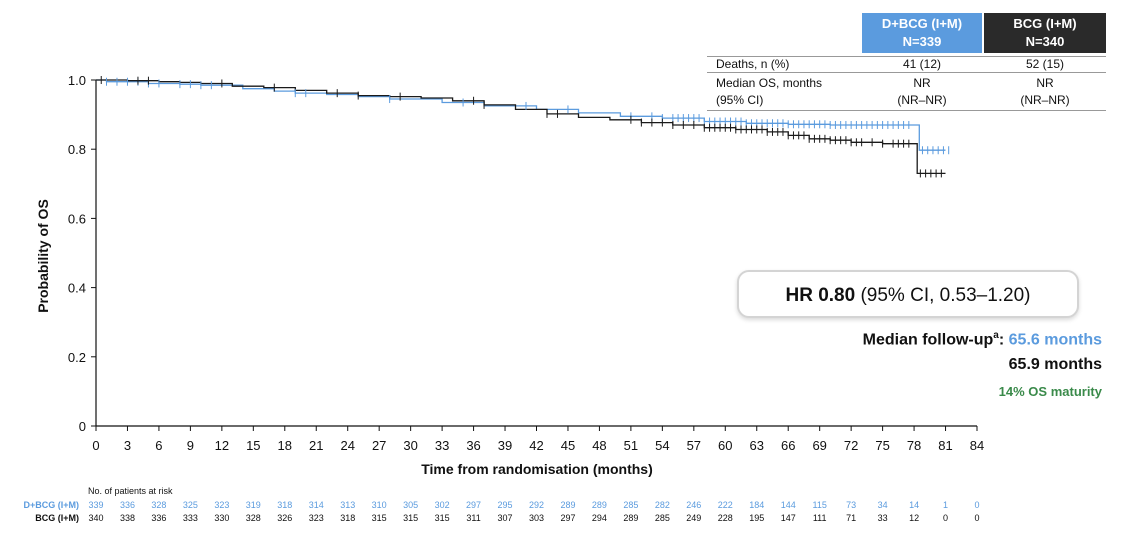  Describe the element at coordinates (914, 505) in the screenshot. I see `risk-value: 14` at that location.